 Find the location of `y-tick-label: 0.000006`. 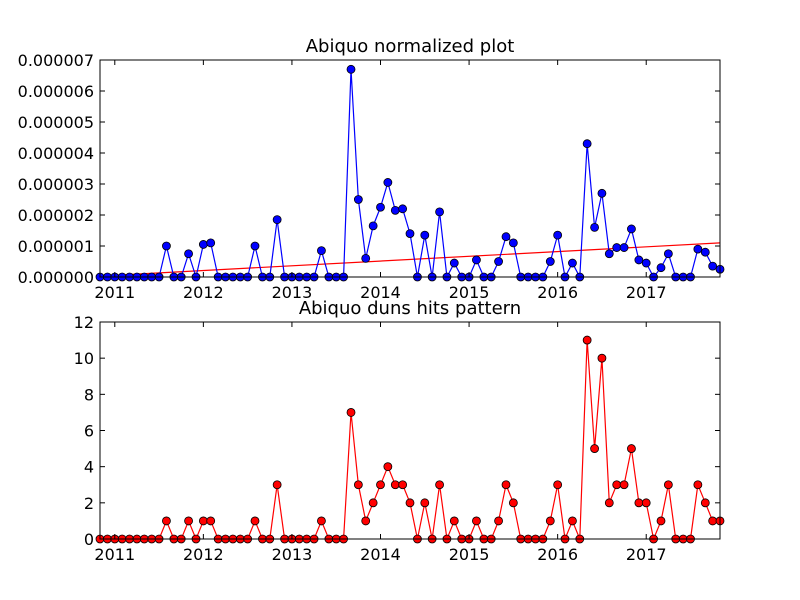

y-tick-label: 0.000006 is located at coordinates (56, 91).